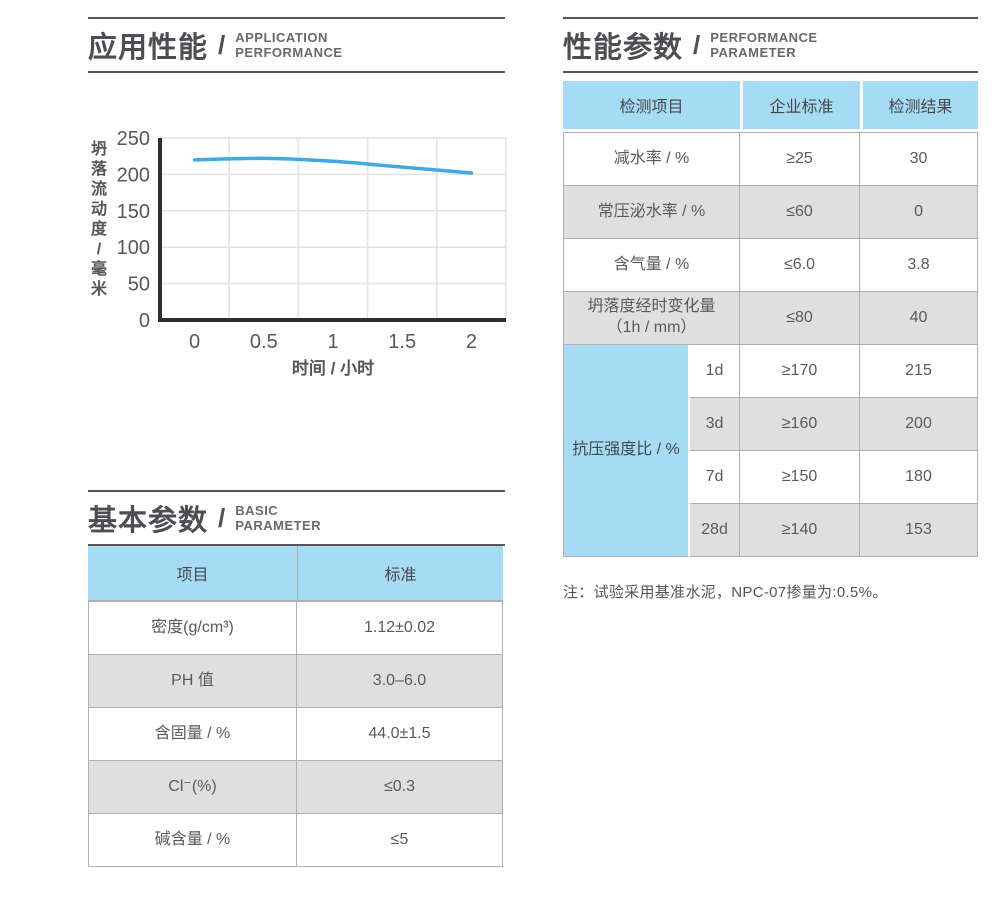 The width and height of the screenshot is (1000, 923). I want to click on y-axis-label-char: 动, so click(98, 209).